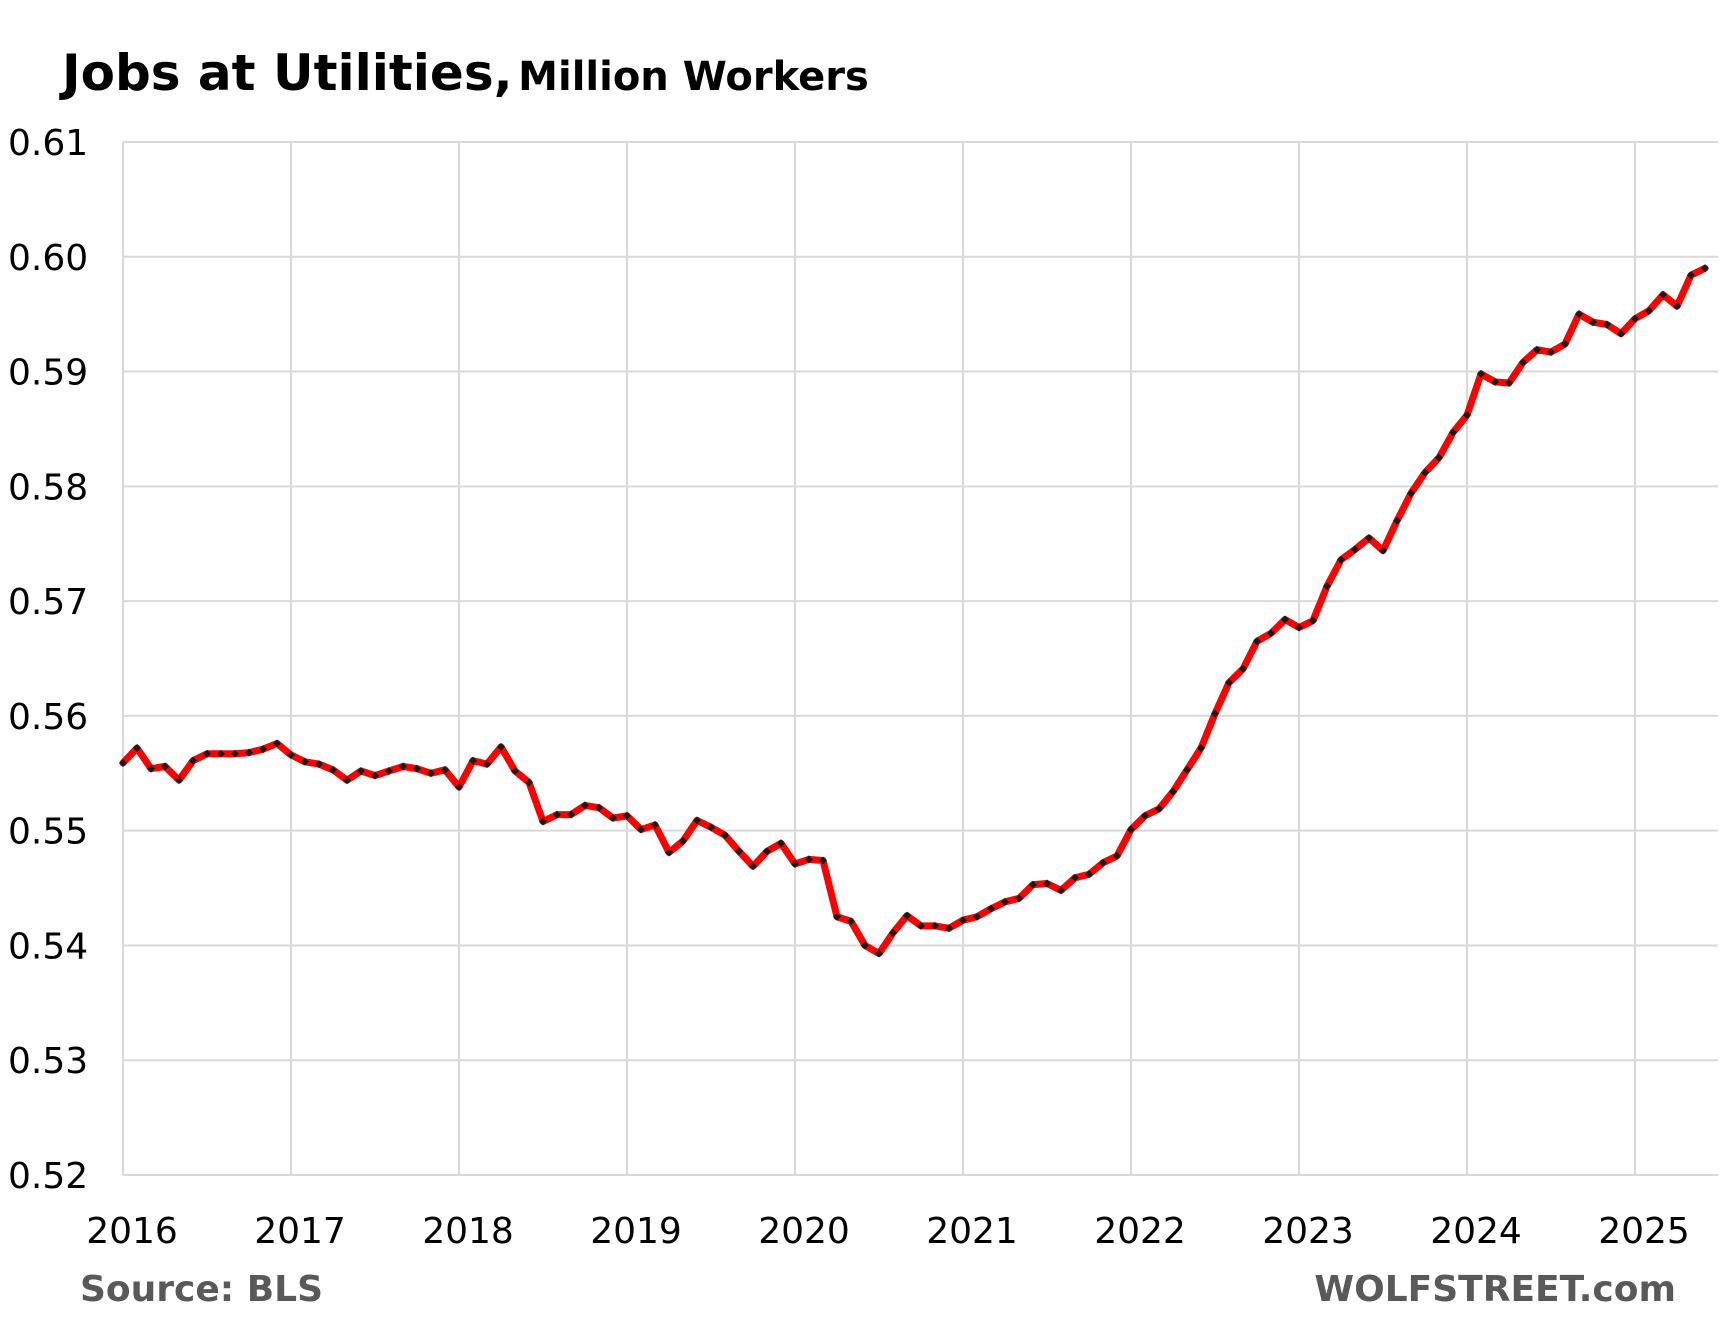 The width and height of the screenshot is (1724, 1335). I want to click on x-tick-label: 2021, so click(972, 1231).